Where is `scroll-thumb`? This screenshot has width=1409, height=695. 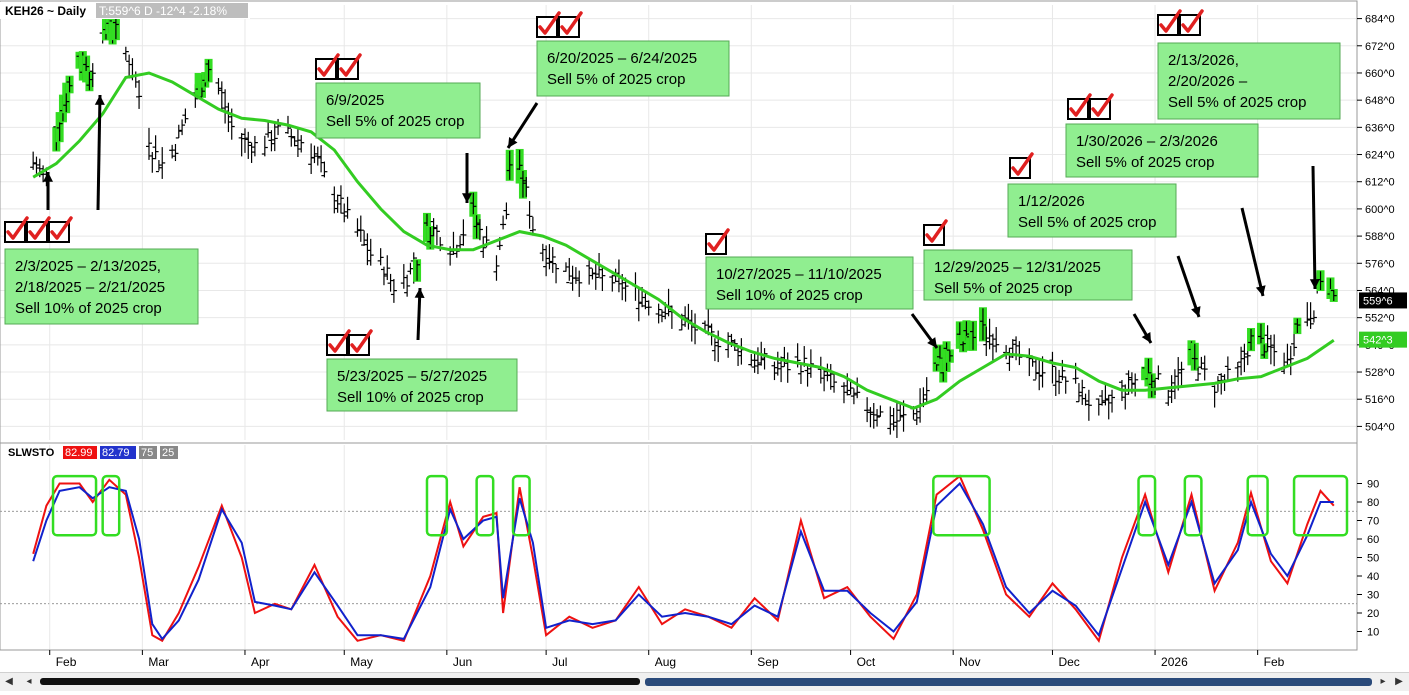 scroll-thumb is located at coordinates (1008, 682).